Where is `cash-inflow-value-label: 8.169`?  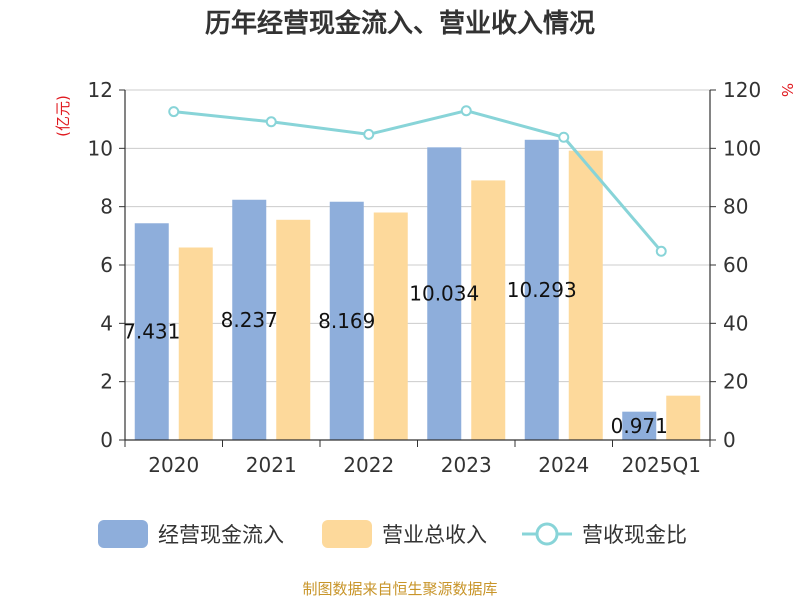 cash-inflow-value-label: 8.169 is located at coordinates (346, 321).